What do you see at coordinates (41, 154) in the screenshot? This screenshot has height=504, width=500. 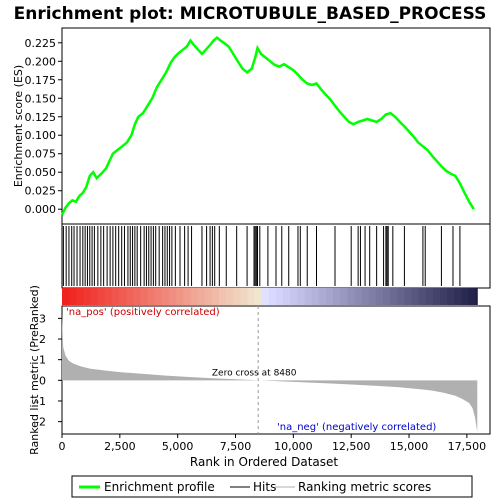 I see `es-y-tick-label: 0.075` at bounding box center [41, 154].